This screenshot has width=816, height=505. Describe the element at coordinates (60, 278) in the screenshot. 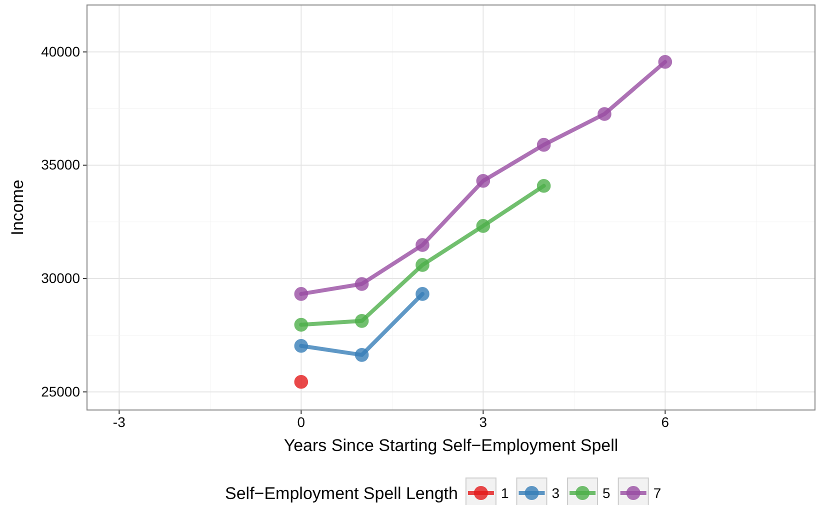

I see `y-tick-label: 30000` at that location.